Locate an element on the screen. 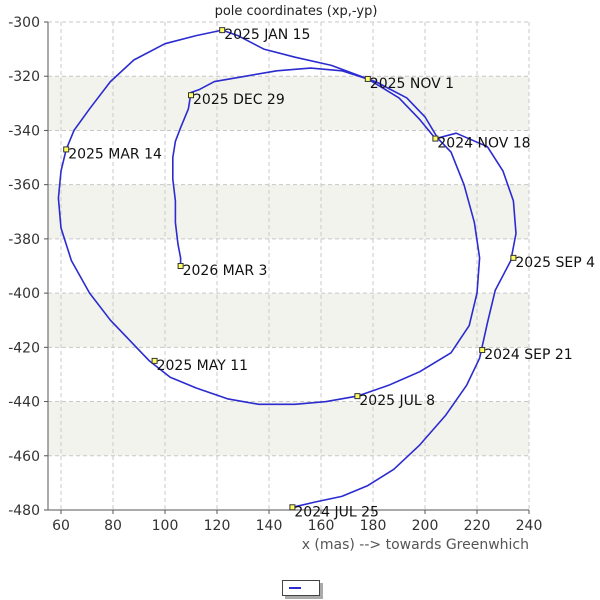 This screenshot has height=600, width=600. y-tick-label: -420 is located at coordinates (24, 348).